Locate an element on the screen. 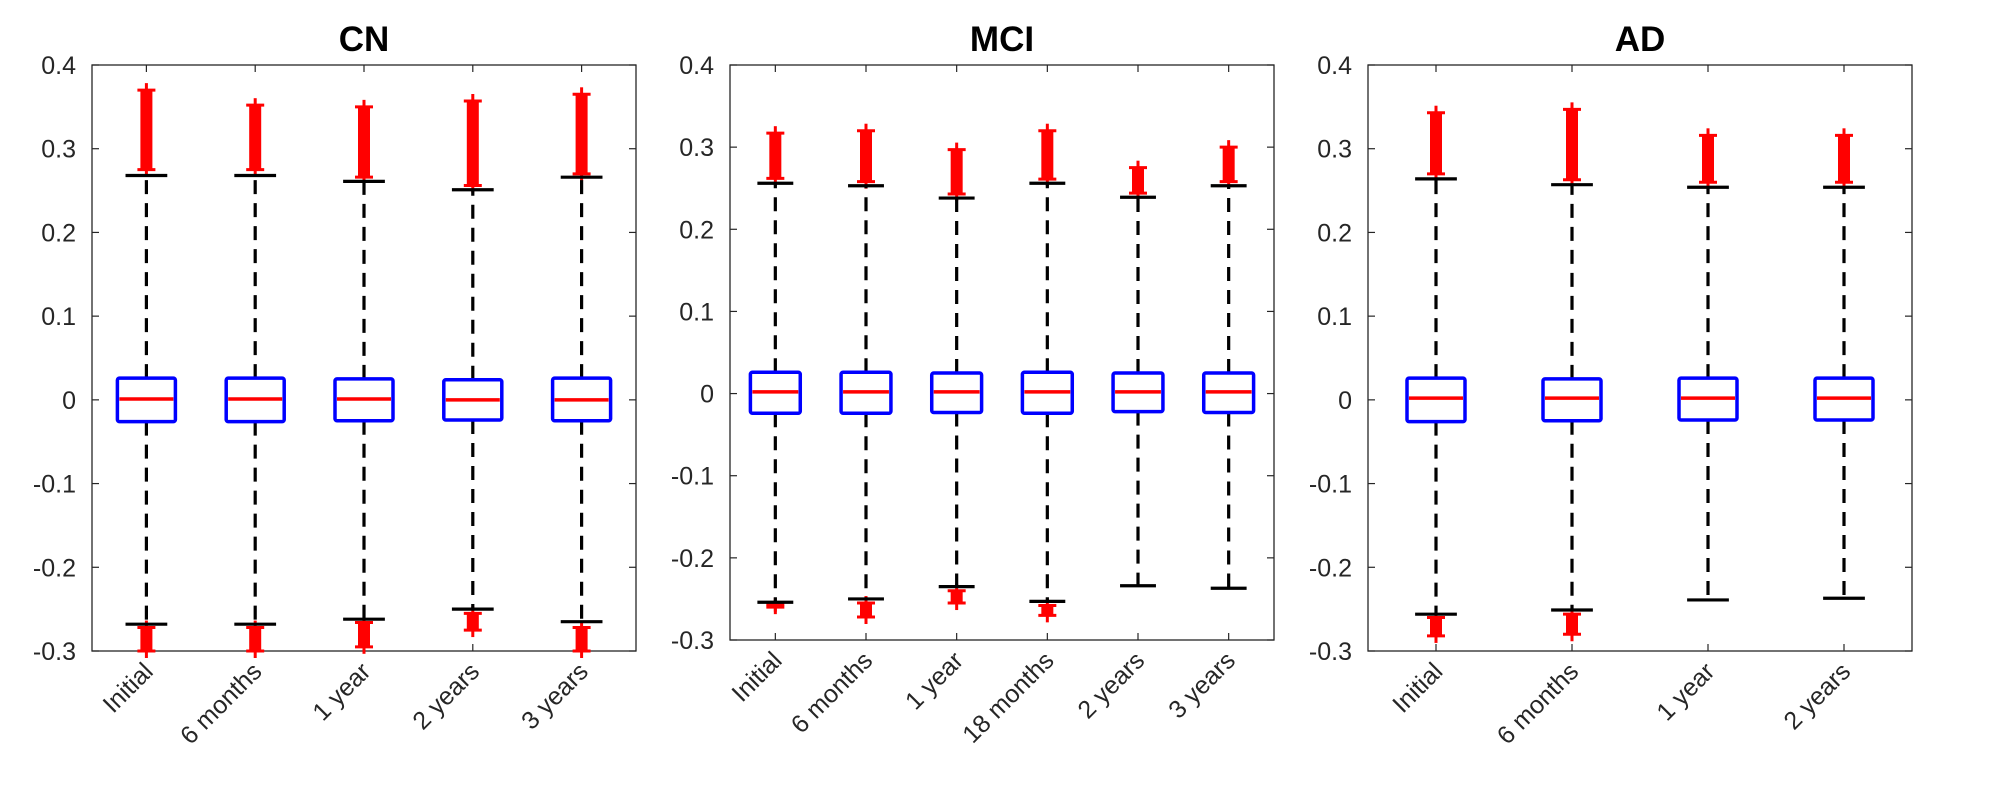  chart-title: AD is located at coordinates (1640, 39).